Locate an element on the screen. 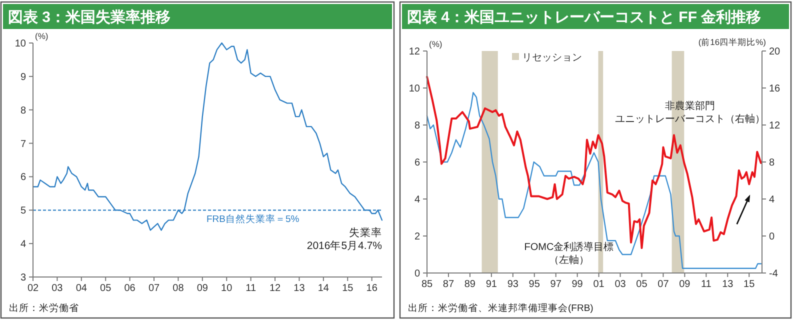  y2-tick-label: 8 is located at coordinates (772, 163).